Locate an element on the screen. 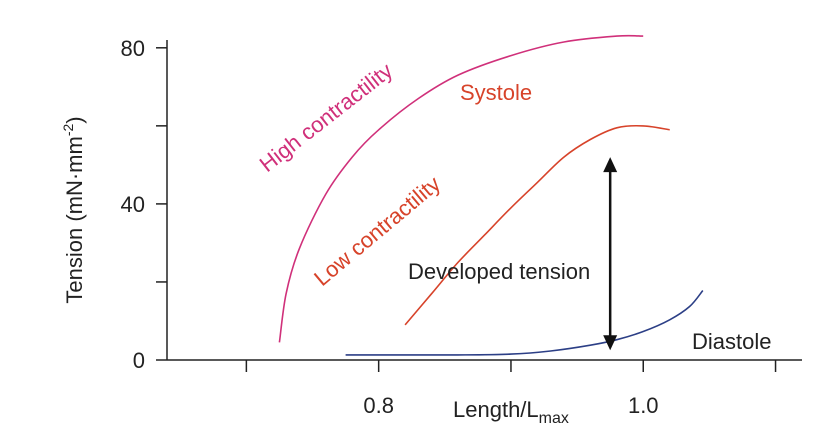  y-tick-label: 40 is located at coordinates (133, 204).